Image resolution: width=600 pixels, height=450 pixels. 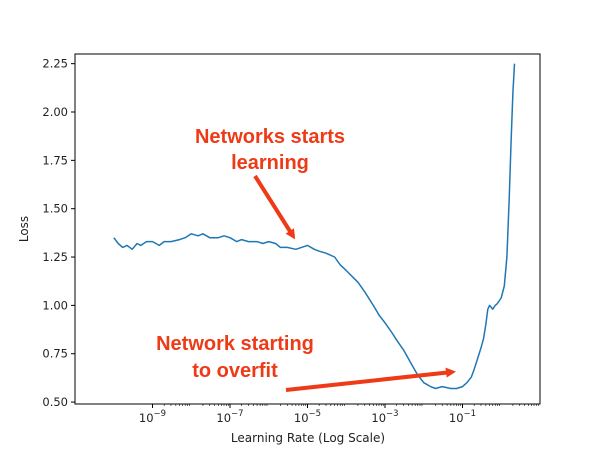 I want to click on x-tick-label: 10⁻⁷, so click(x=229, y=417).